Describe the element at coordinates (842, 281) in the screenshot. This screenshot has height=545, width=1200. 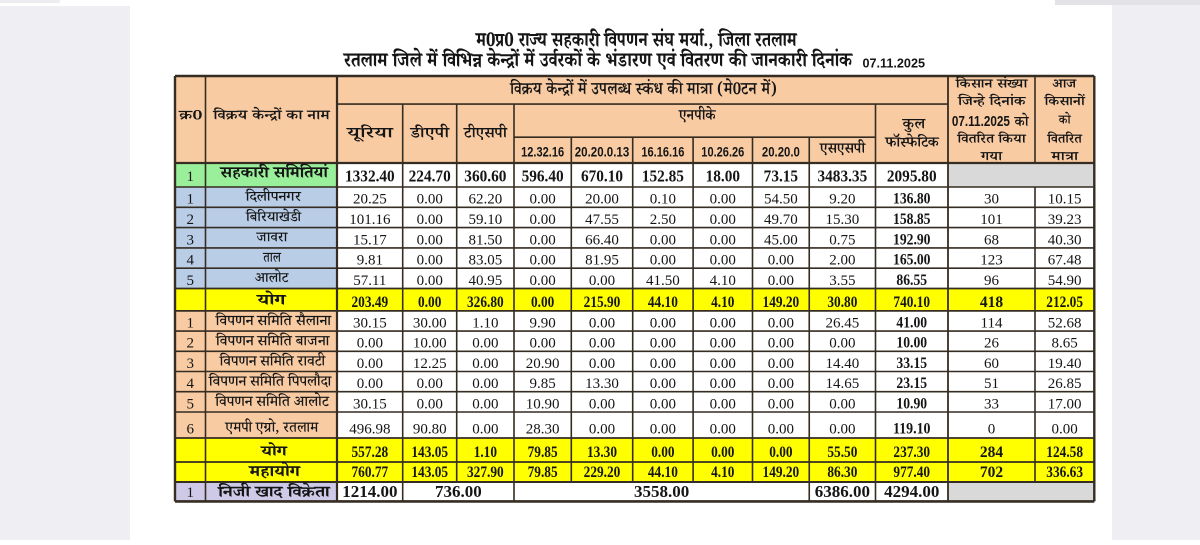
I see `svg-text: 3.55` at that location.